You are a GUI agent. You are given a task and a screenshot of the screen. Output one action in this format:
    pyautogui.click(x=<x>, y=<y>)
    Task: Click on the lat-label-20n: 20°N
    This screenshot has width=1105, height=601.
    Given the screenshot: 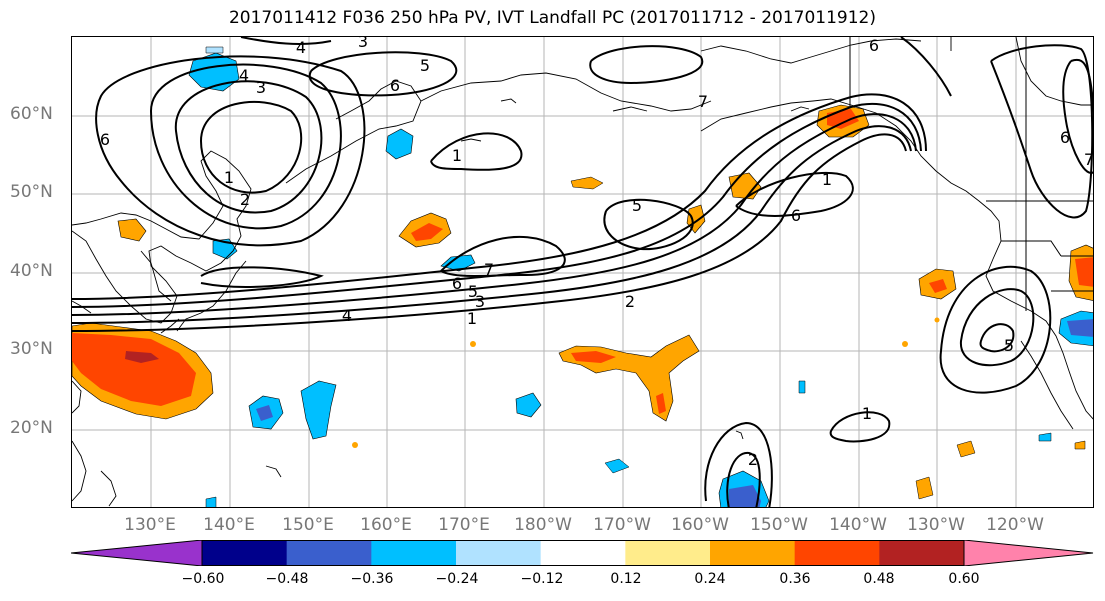 What is the action you would take?
    pyautogui.click(x=31, y=428)
    